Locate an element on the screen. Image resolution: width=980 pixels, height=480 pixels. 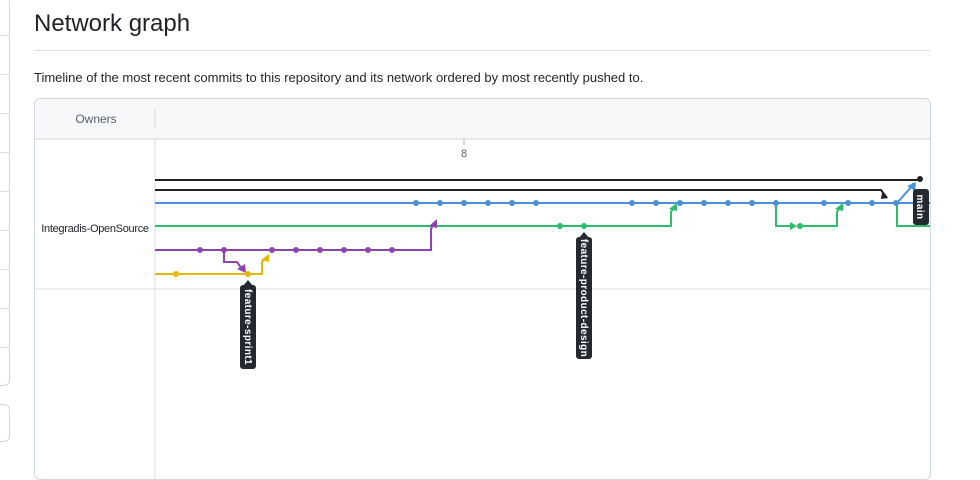
commit-dots-yellow is located at coordinates (212, 274).